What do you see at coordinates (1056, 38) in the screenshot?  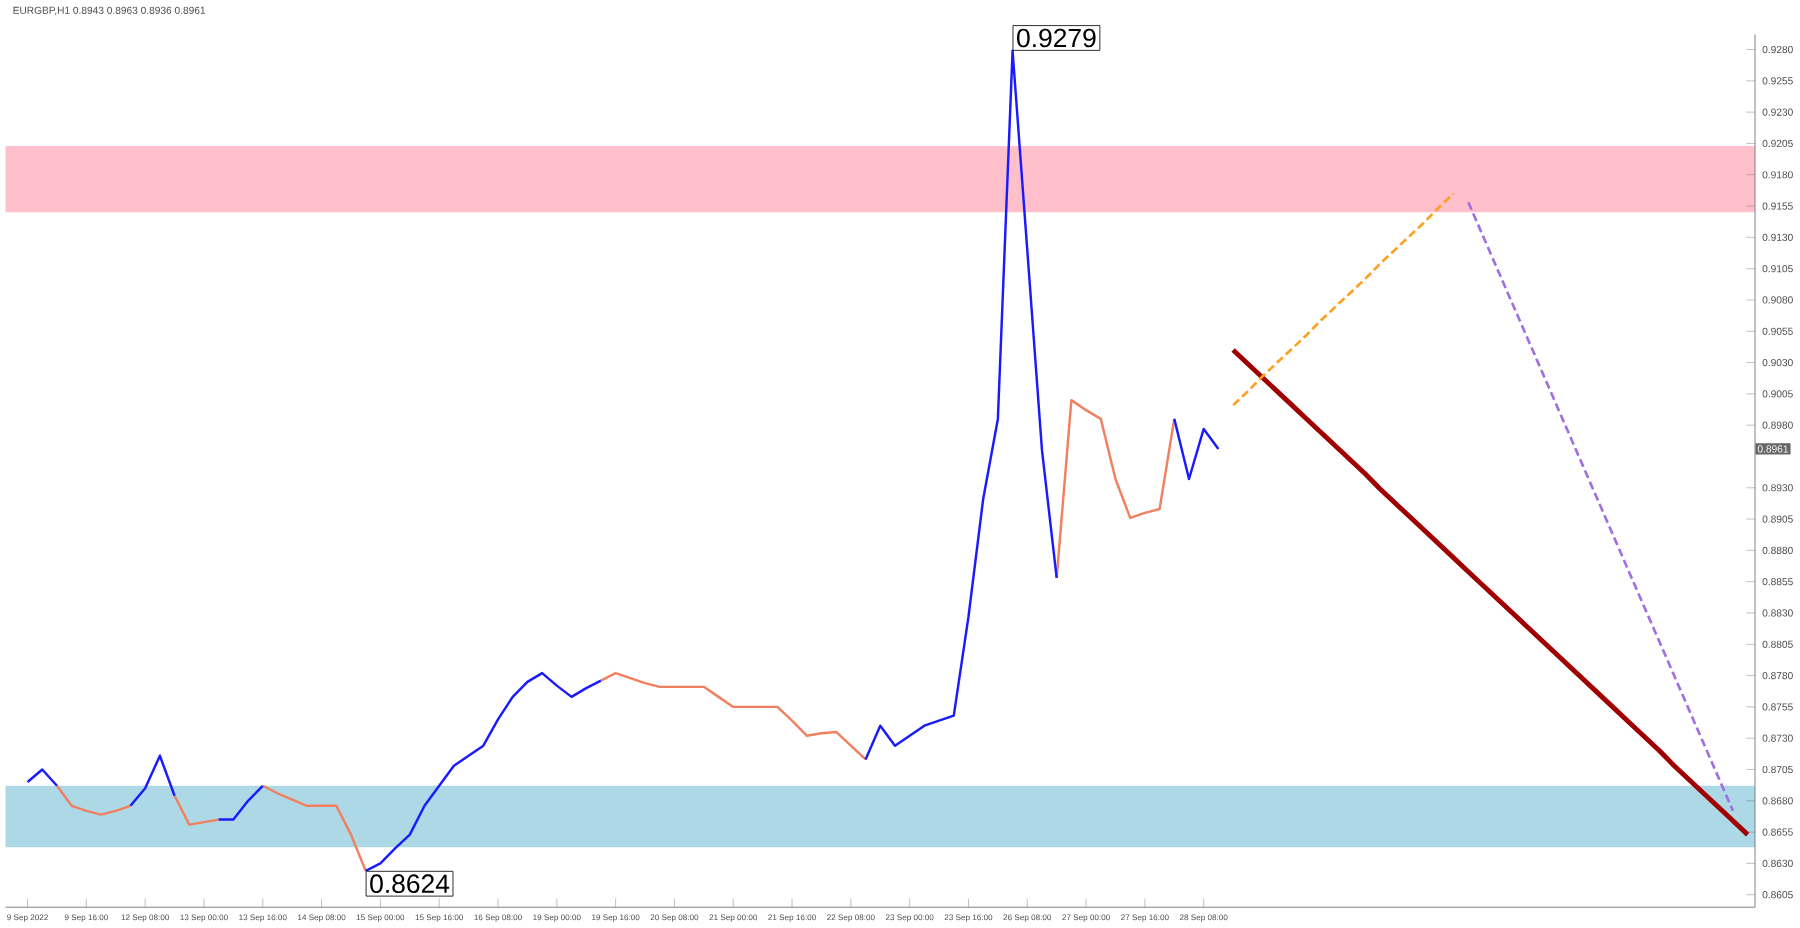 I see `annotation: 0.9279` at bounding box center [1056, 38].